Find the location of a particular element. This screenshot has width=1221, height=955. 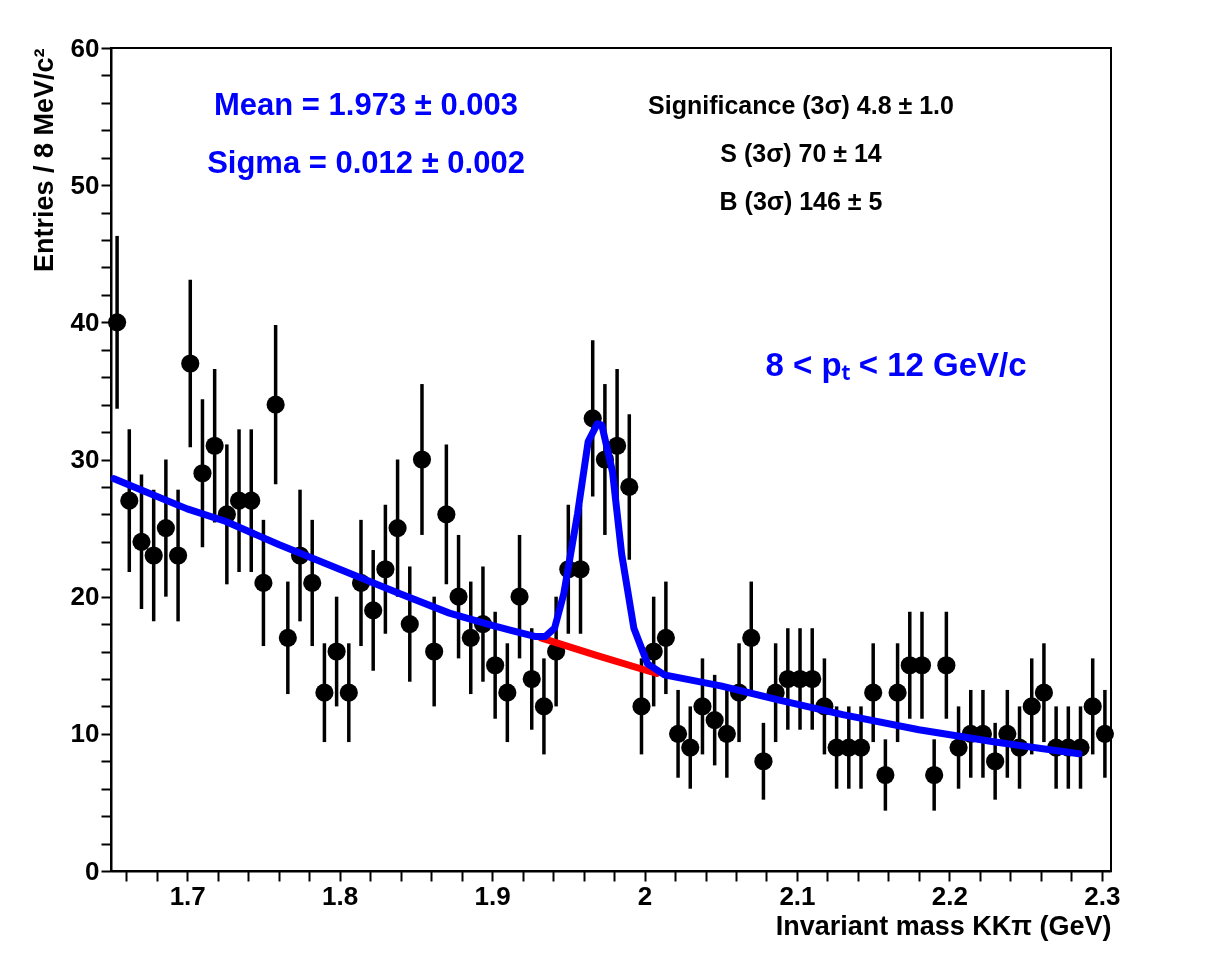

x-tick-label: 1.7 is located at coordinates (187, 895).